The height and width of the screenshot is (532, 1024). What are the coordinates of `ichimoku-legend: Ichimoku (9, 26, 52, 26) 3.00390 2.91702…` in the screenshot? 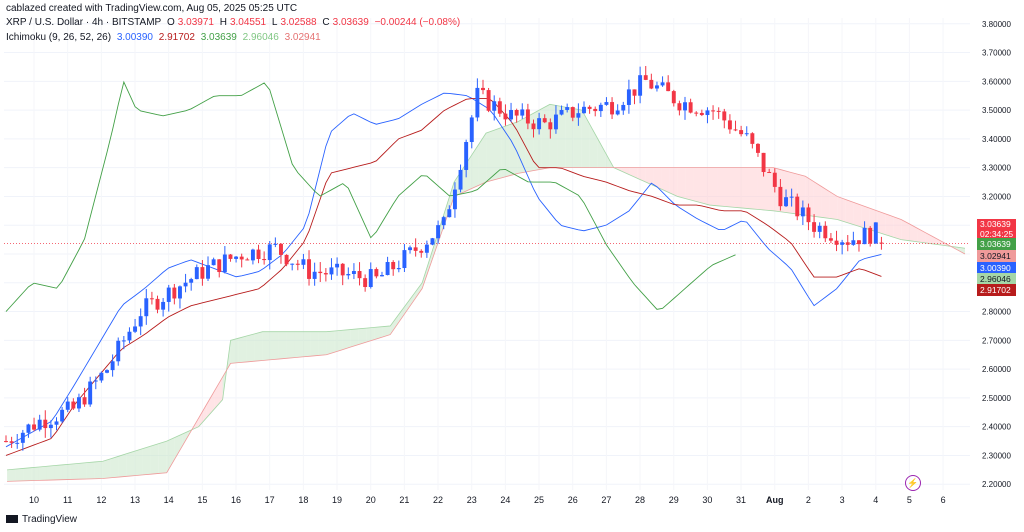 It's located at (165, 37).